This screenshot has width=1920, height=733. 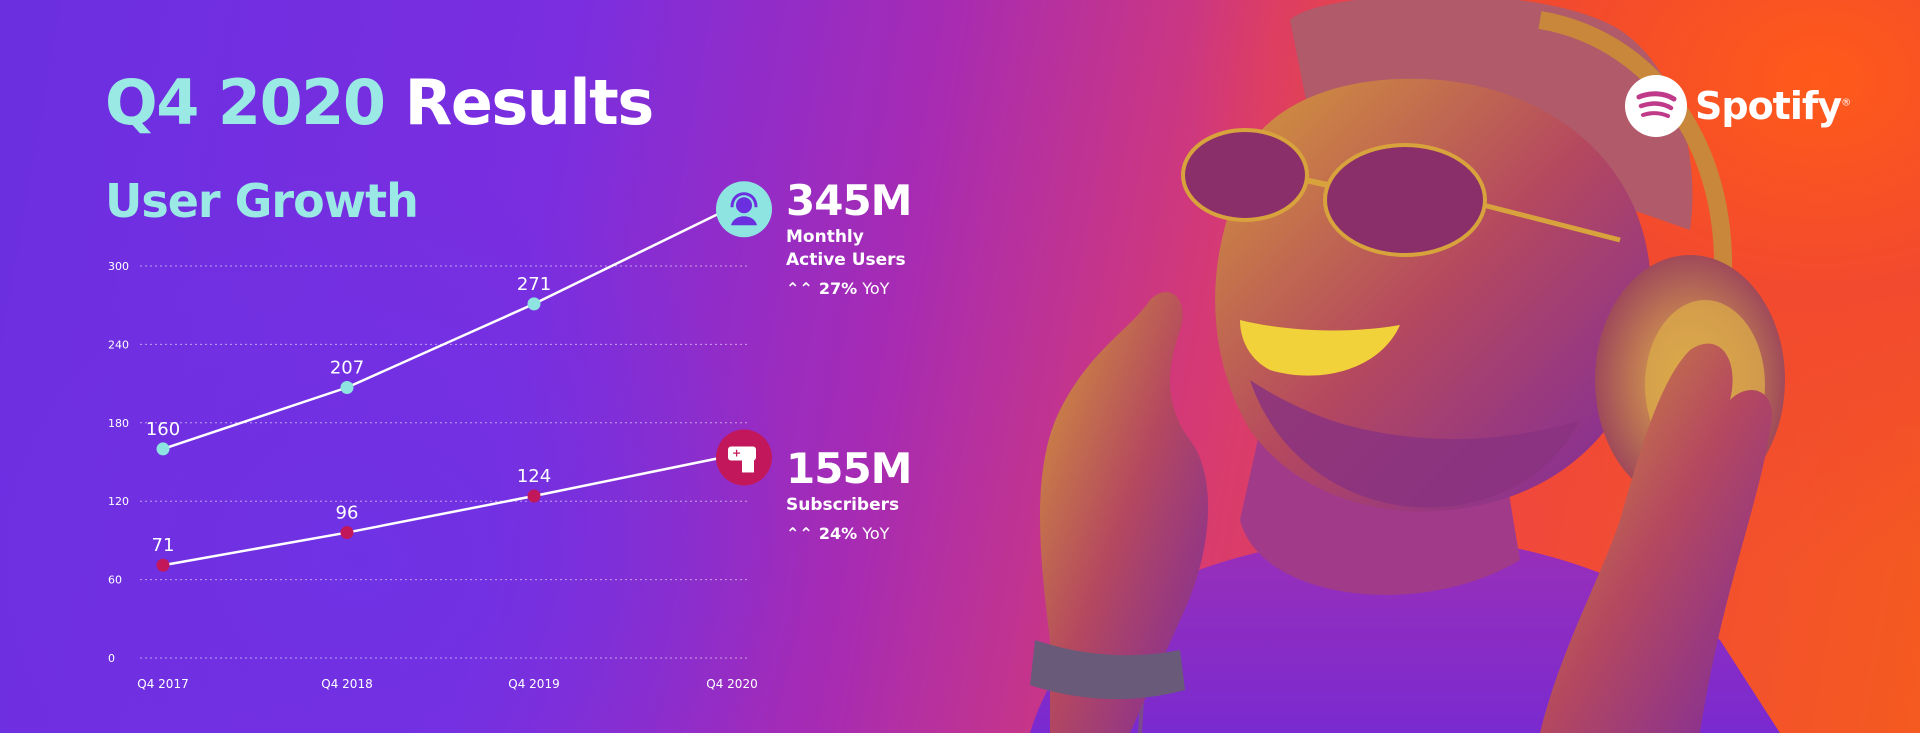 What do you see at coordinates (347, 513) in the screenshot?
I see `data-label: 96` at bounding box center [347, 513].